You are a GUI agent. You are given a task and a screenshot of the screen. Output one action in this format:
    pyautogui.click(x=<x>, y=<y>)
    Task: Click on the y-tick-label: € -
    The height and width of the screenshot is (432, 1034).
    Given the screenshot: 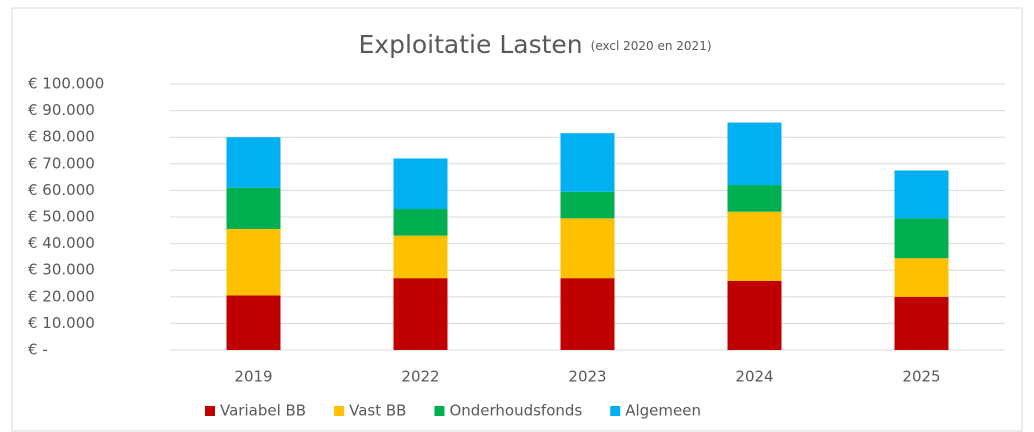 What is the action you would take?
    pyautogui.click(x=38, y=350)
    